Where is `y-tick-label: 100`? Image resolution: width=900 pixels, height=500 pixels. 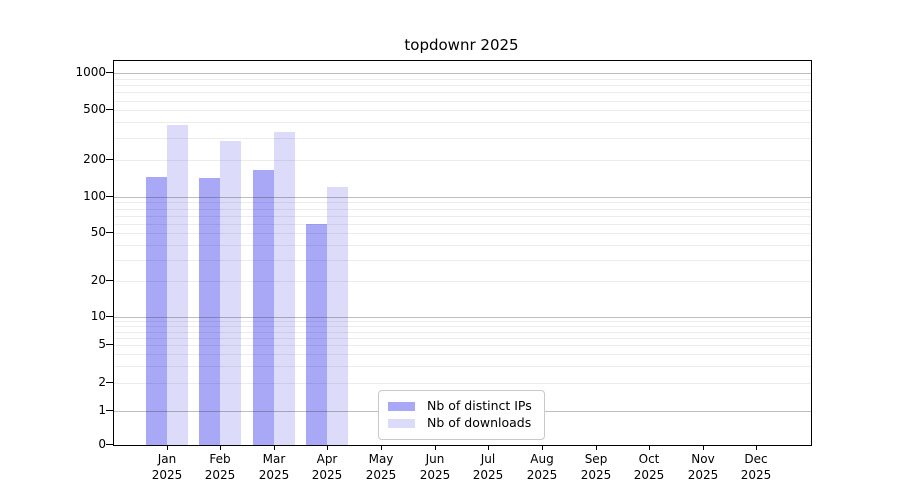 y-tick-label: 100 is located at coordinates (94, 196).